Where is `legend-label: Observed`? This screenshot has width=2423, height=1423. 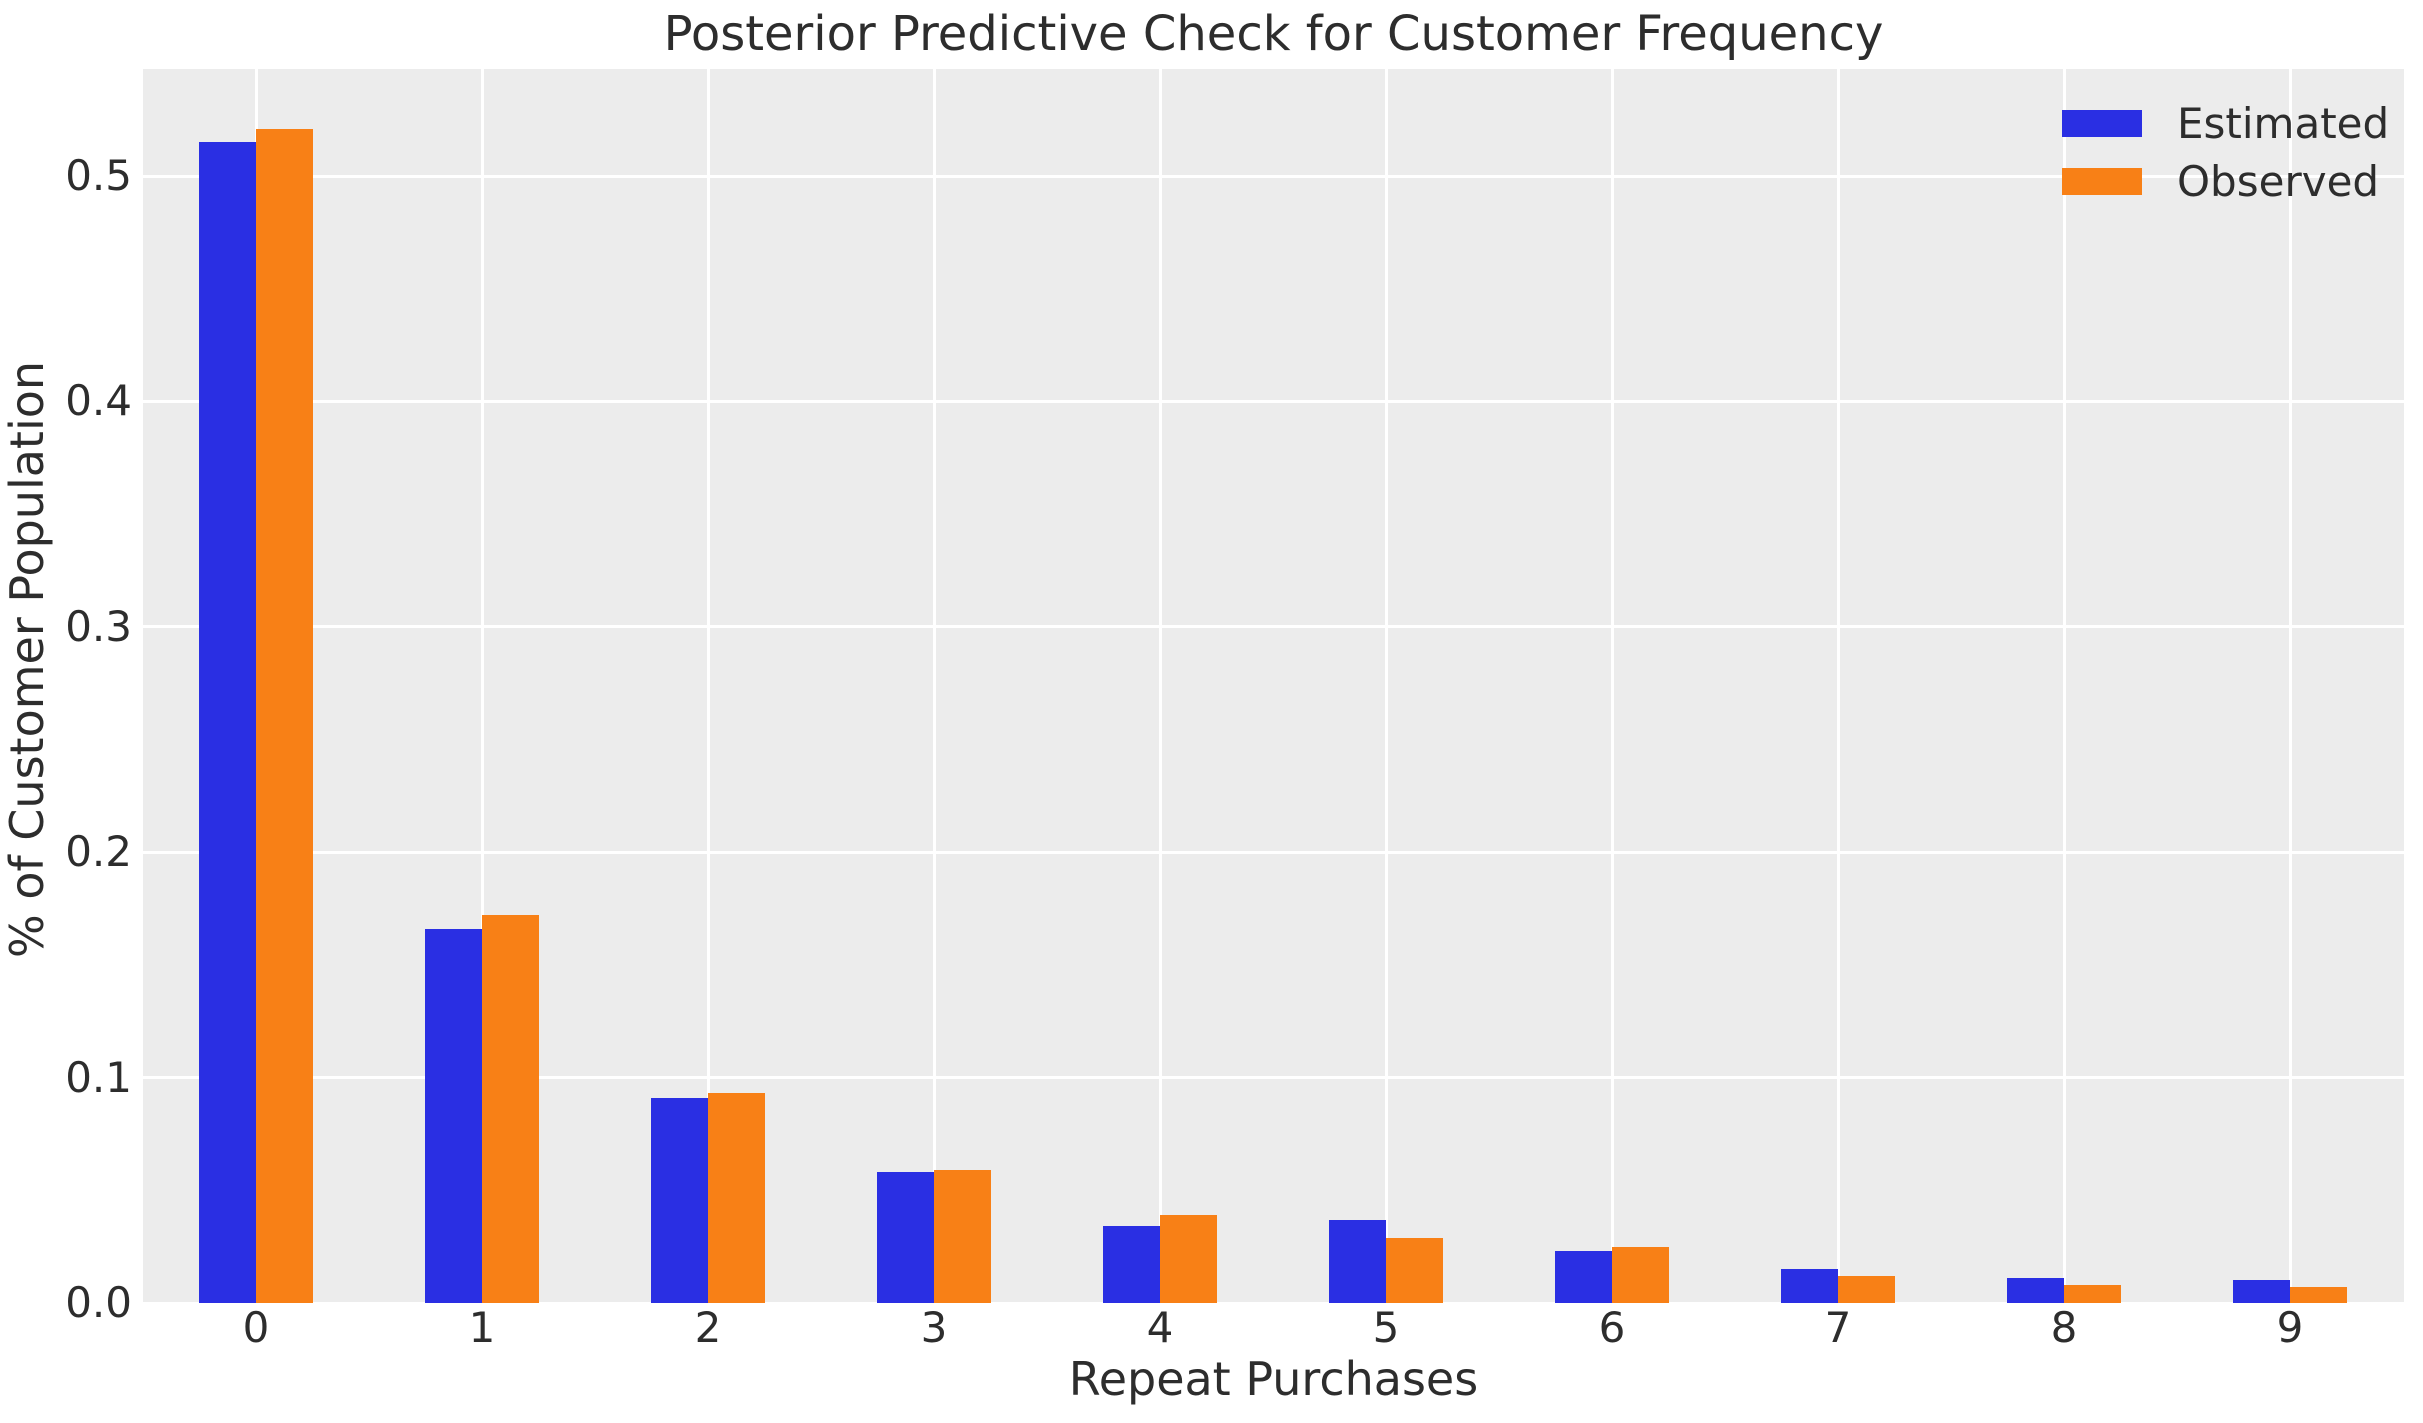
legend-label: Observed is located at coordinates (2278, 181).